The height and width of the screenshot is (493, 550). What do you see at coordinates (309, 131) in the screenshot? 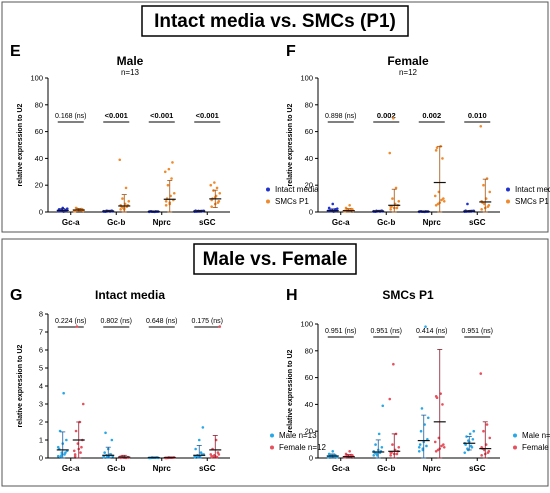
I see `y-tick-label: 60` at bounding box center [309, 131].